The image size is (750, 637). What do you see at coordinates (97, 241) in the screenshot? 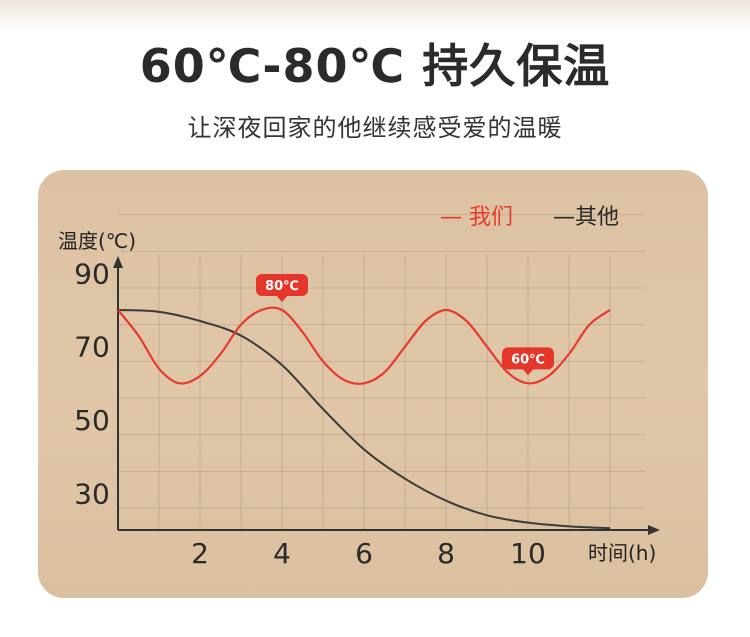
I see `y-axis-label: 温度(℃)` at bounding box center [97, 241].